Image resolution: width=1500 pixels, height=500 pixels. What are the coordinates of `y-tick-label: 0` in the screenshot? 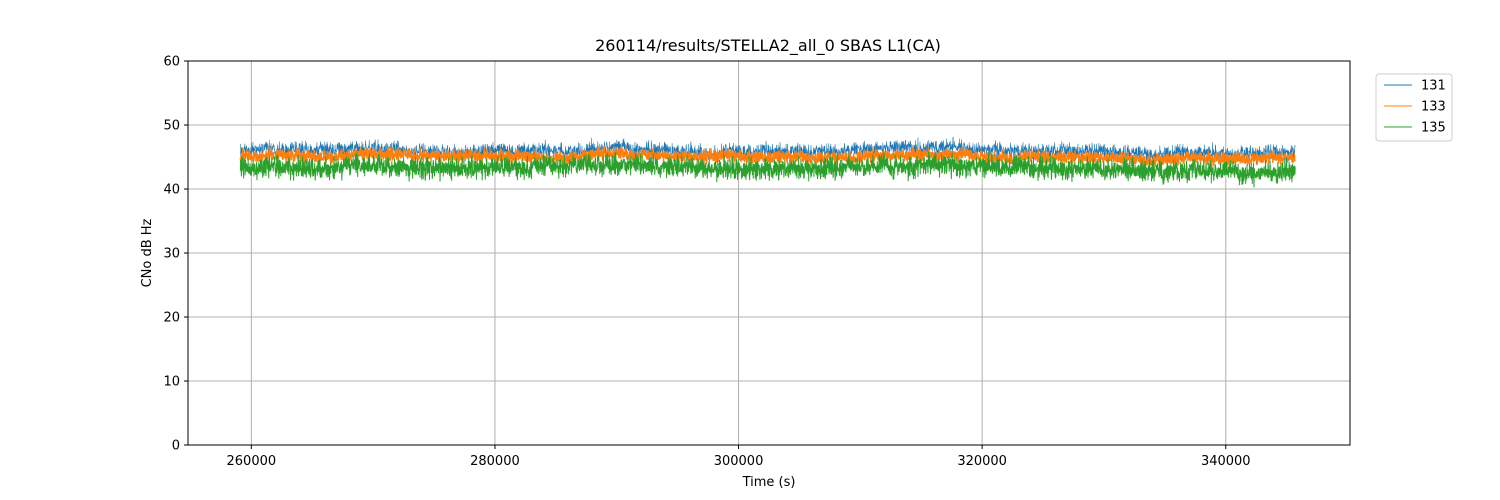 It's located at (176, 446).